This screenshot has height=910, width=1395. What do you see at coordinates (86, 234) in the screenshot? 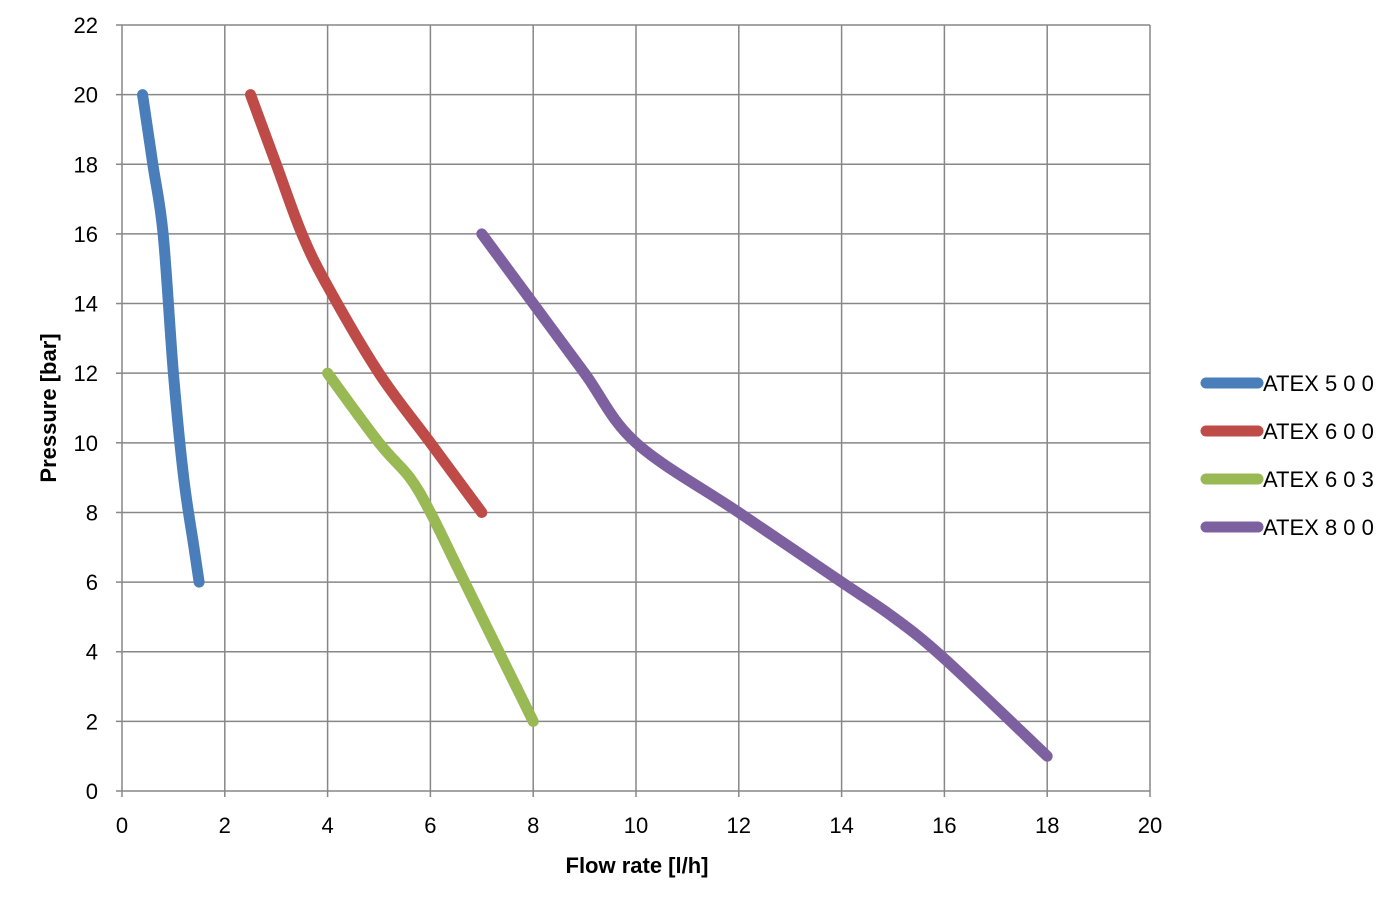
I see `y-tick-label: 16` at bounding box center [86, 234].